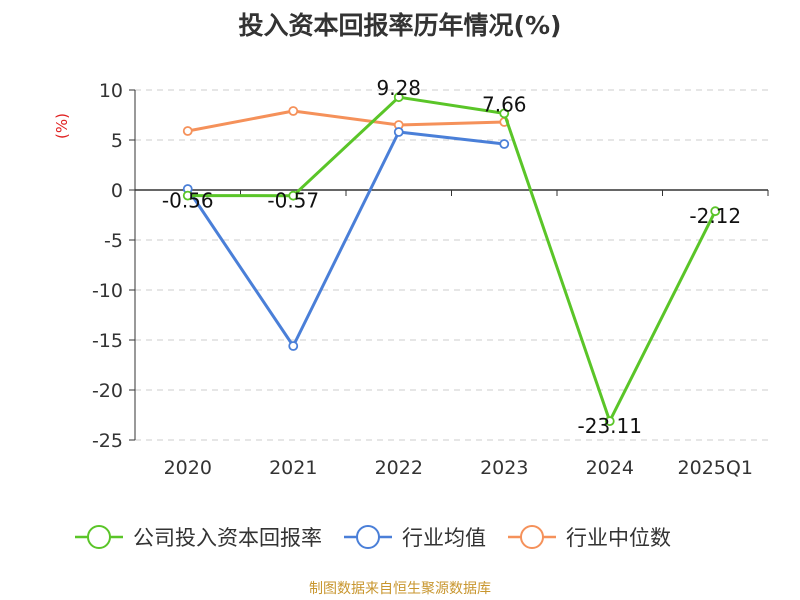  Describe the element at coordinates (293, 468) in the screenshot. I see `x-tick-label: 2021` at that location.